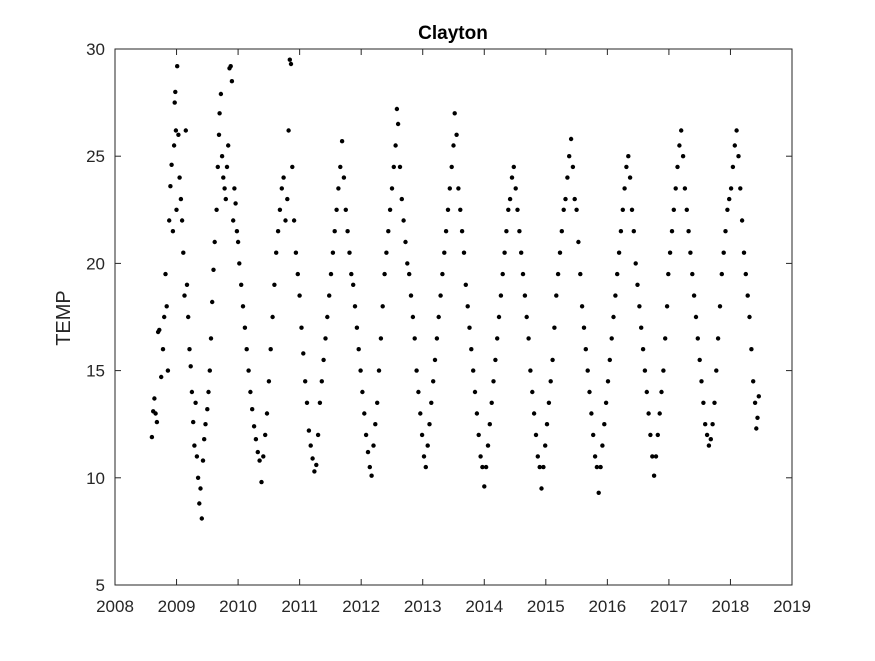  Describe the element at coordinates (453, 33) in the screenshot. I see `chart-title: Clayton` at that location.